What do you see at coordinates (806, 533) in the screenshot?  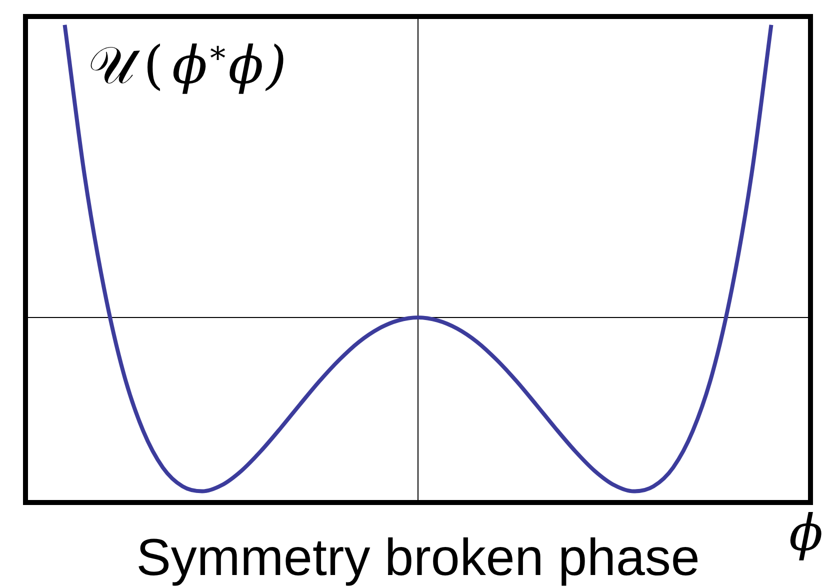 I see `x-axis-title: ϕ` at bounding box center [806, 533].